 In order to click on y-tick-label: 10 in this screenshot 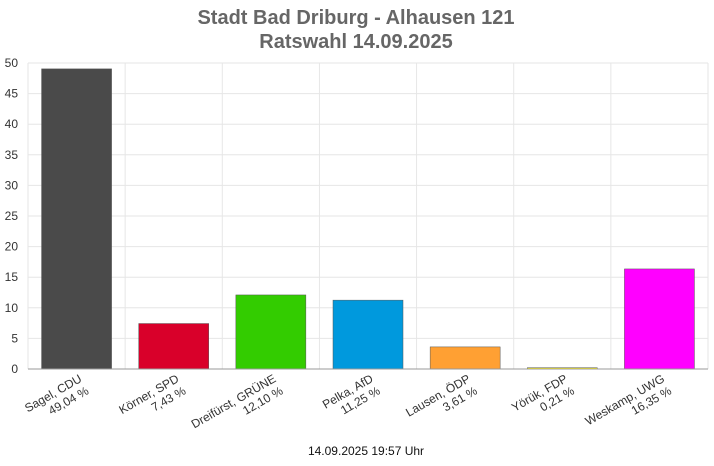, I will do `click(12, 308)`.